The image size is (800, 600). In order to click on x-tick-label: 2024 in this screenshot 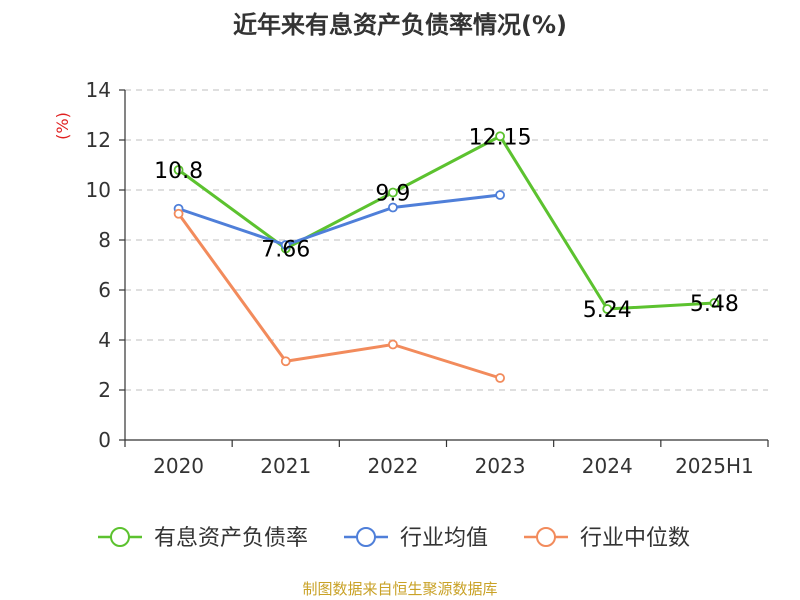, I will do `click(607, 466)`.